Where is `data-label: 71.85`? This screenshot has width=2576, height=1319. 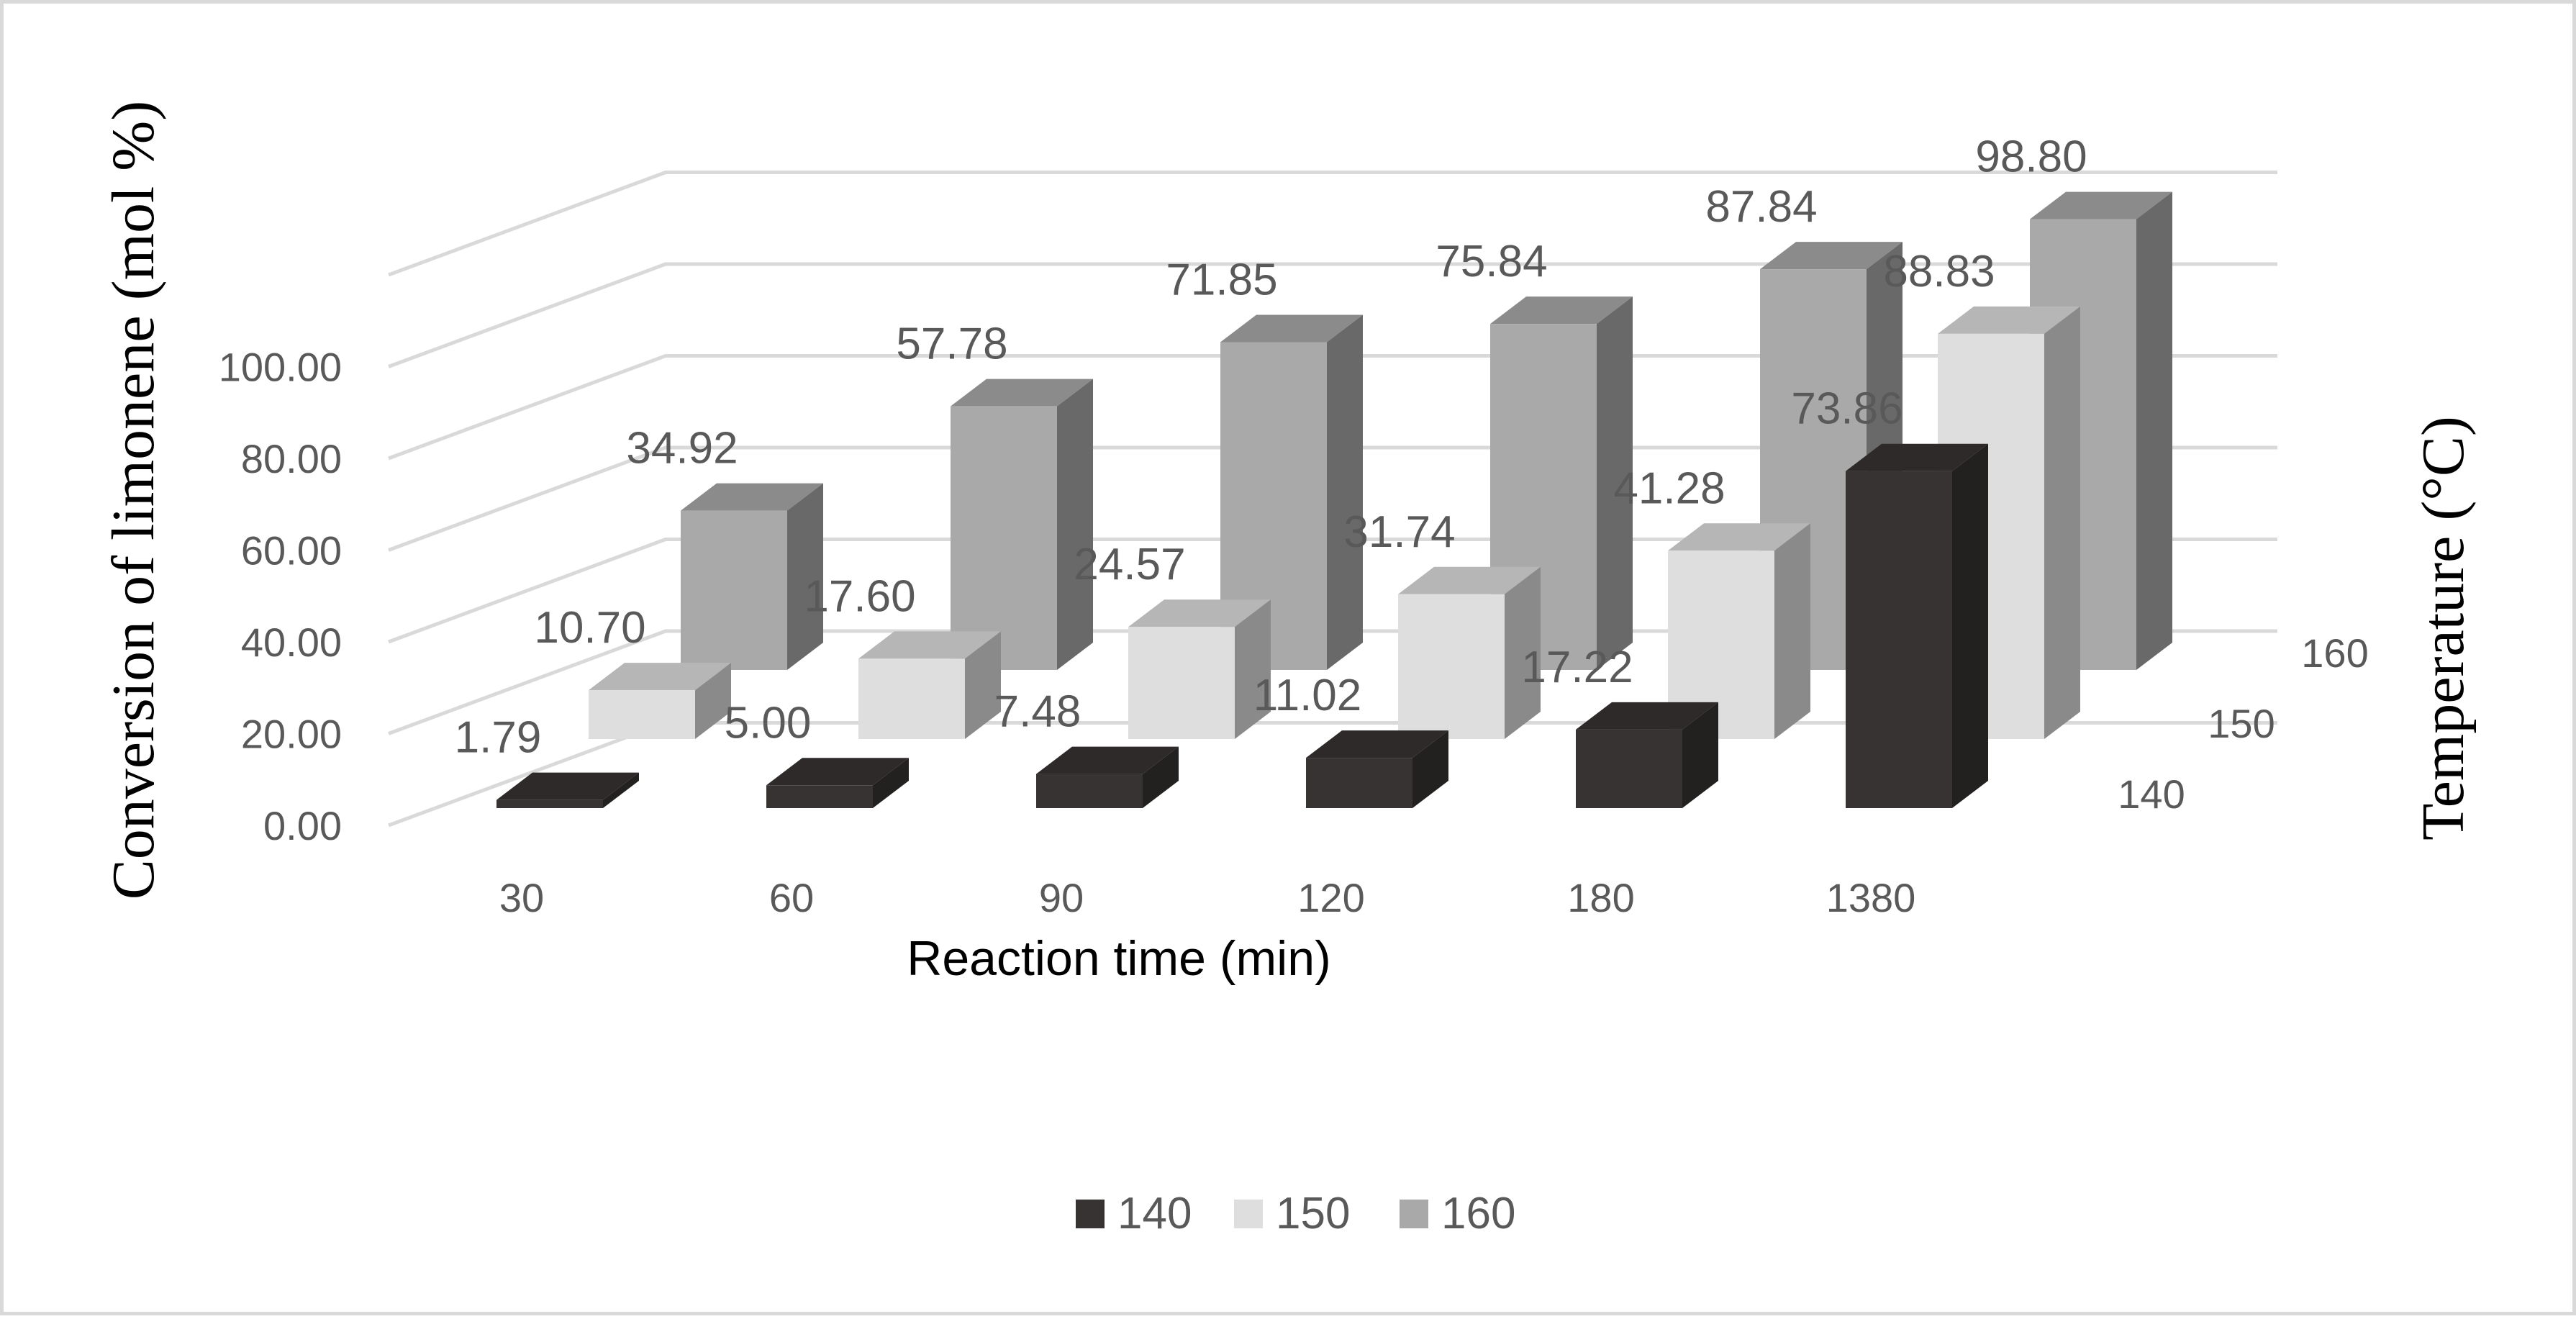
data-label: 71.85 is located at coordinates (1221, 279).